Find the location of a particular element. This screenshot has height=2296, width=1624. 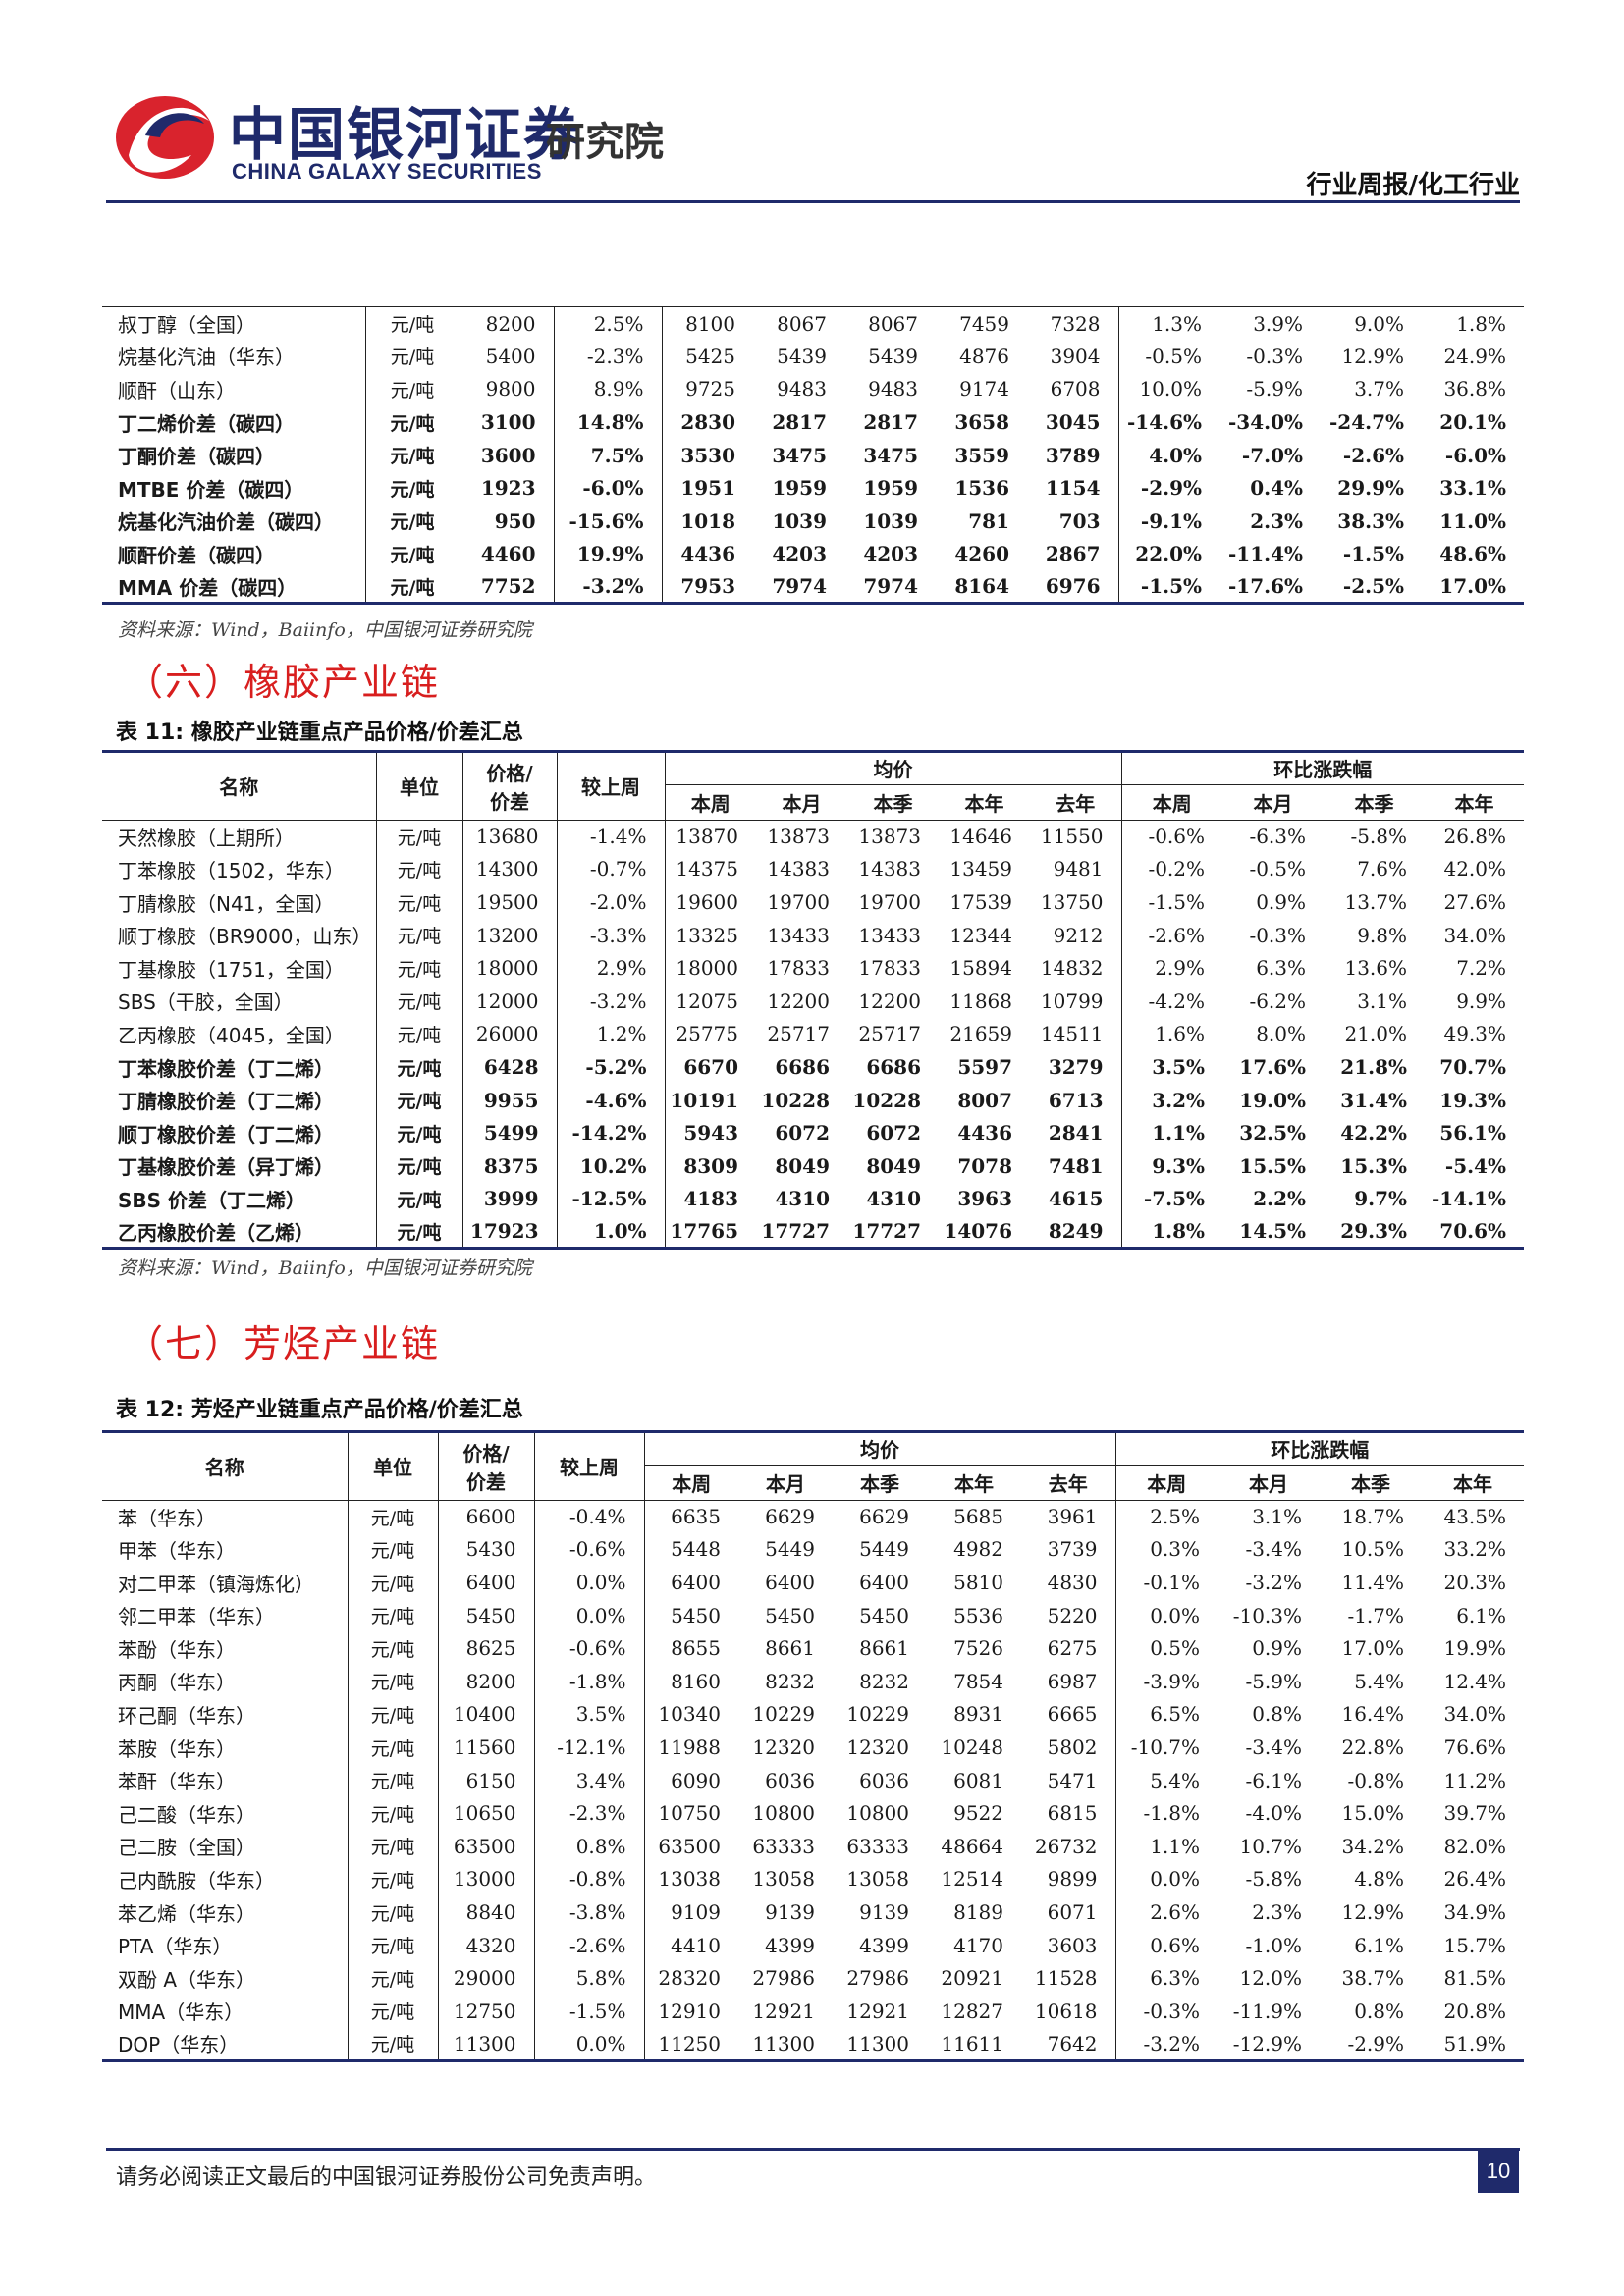

value-cell: 26.4% is located at coordinates (1475, 1879).